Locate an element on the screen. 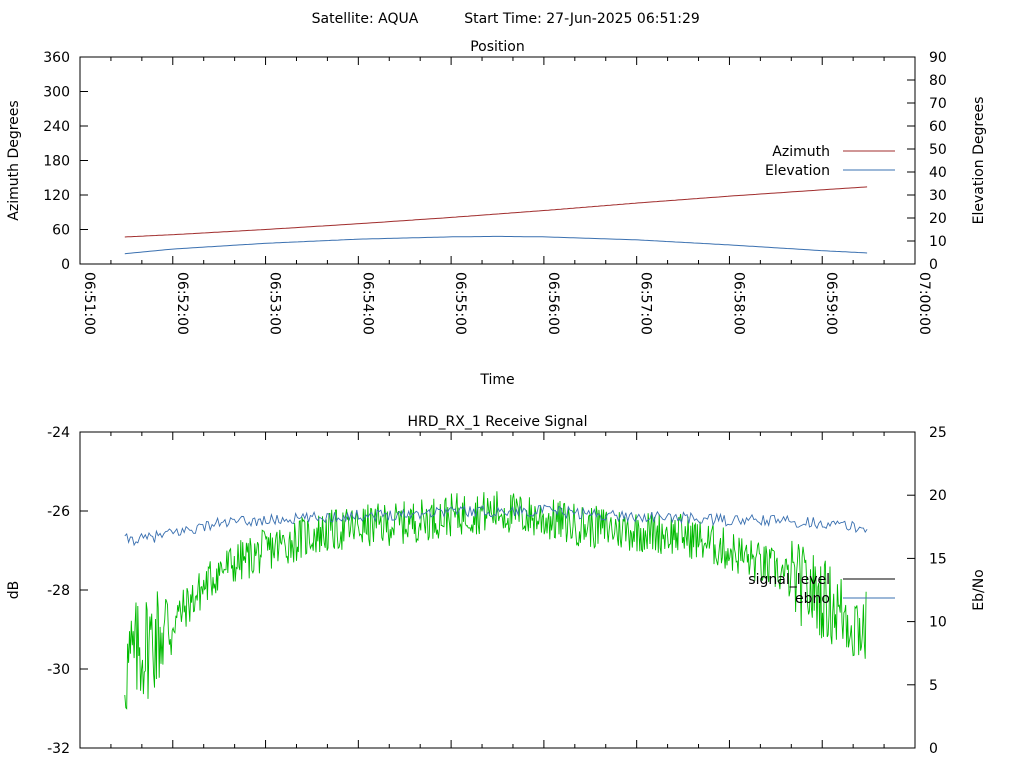 Image resolution: width=1024 pixels, height=768 pixels. y2-tick-label-1: 10 is located at coordinates (938, 242).